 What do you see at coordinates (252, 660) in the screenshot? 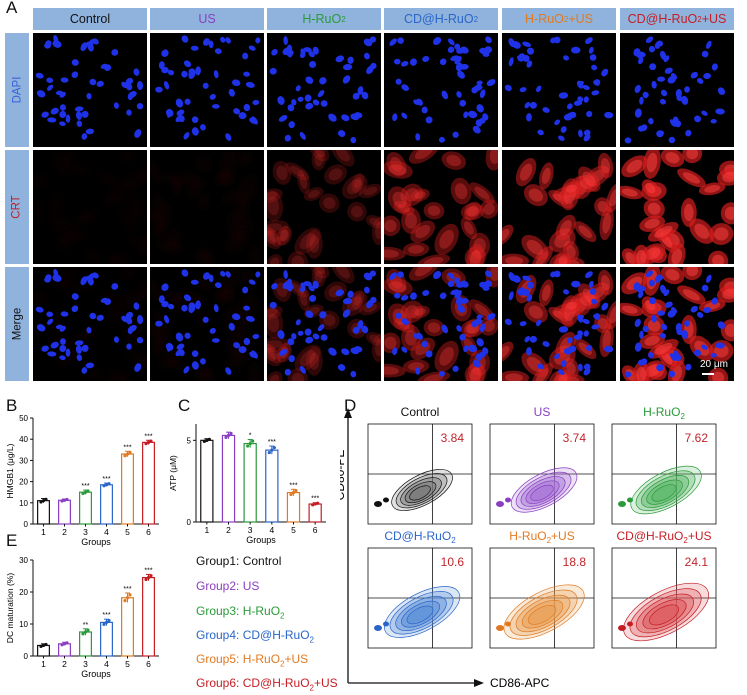
I see `group-legend-item: Group5: H-RuO2+US` at bounding box center [252, 660].